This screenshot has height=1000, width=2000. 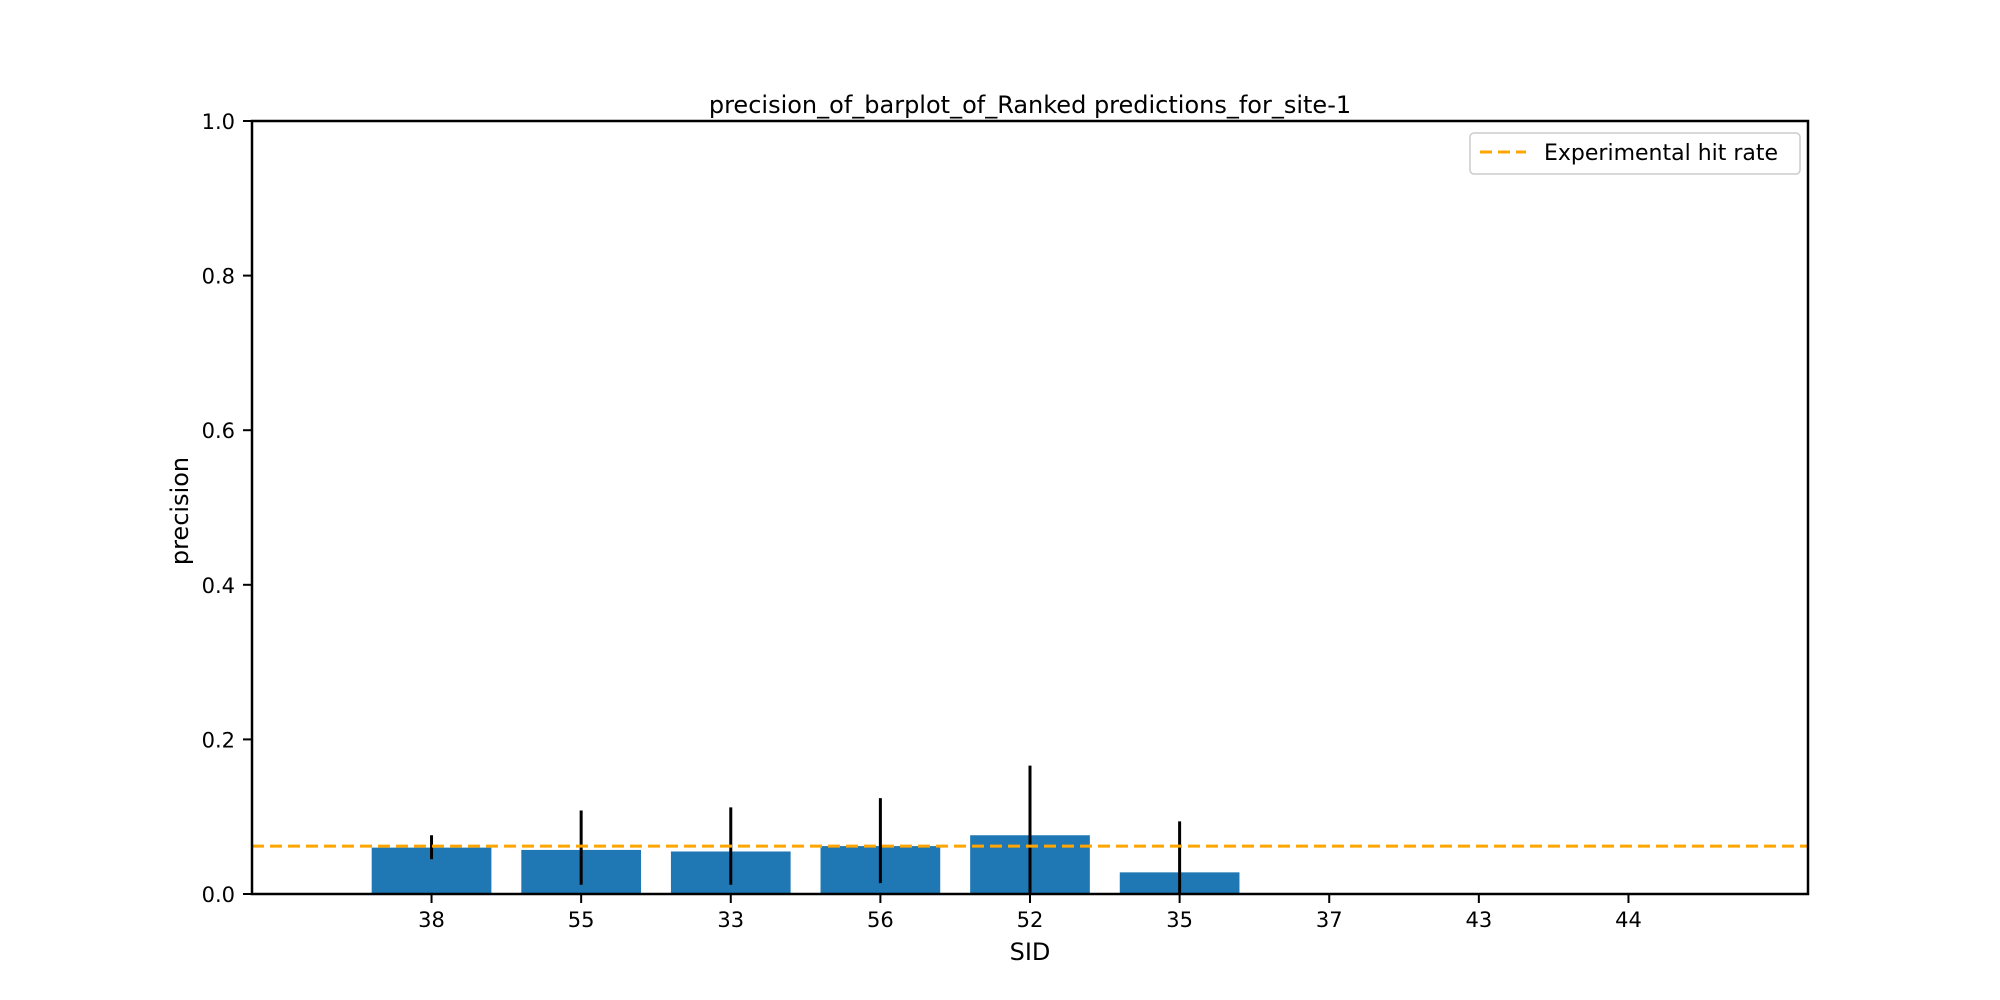 What do you see at coordinates (581, 920) in the screenshot?
I see `x-tick-label: 55` at bounding box center [581, 920].